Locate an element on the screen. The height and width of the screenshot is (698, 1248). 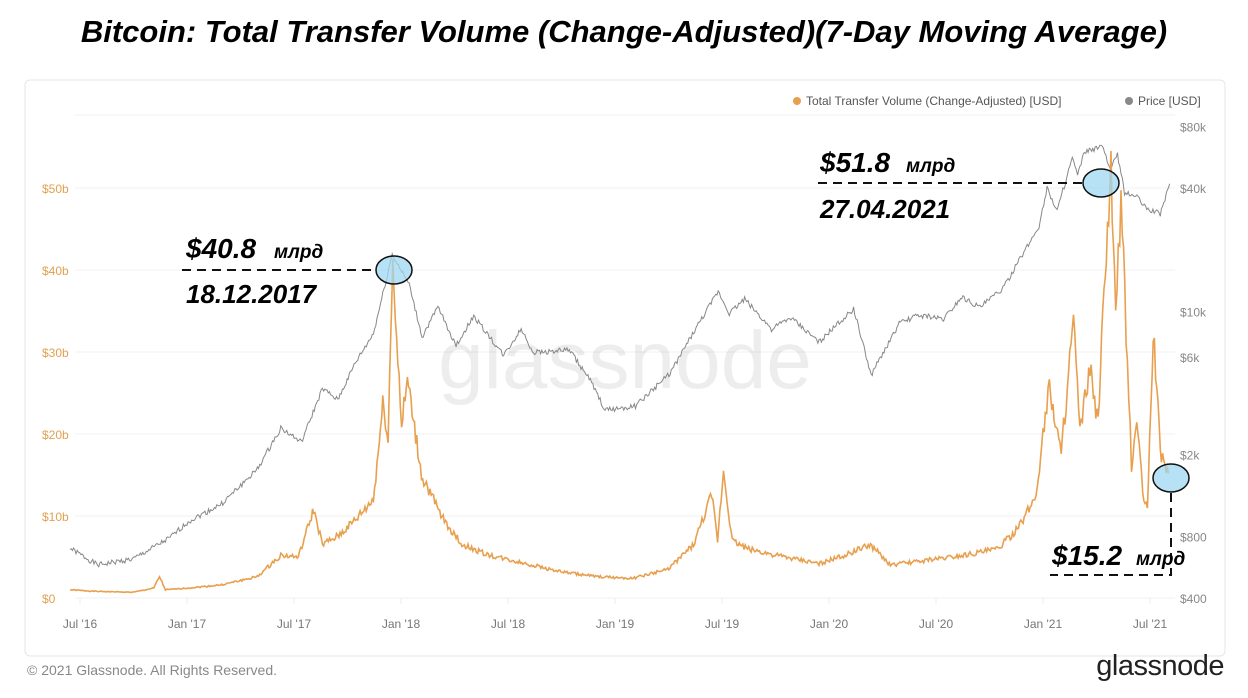
x-tick-label: Jan '18 is located at coordinates (401, 624).